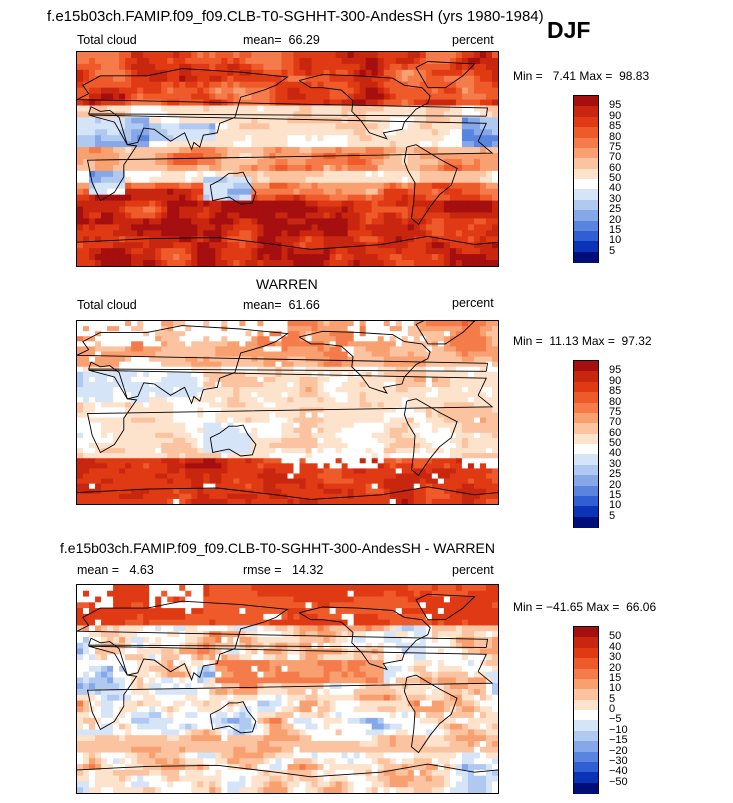 Image resolution: width=733 pixels, height=803 pixels. Describe the element at coordinates (618, 771) in the screenshot. I see `colorbar-tick-label: −40` at that location.